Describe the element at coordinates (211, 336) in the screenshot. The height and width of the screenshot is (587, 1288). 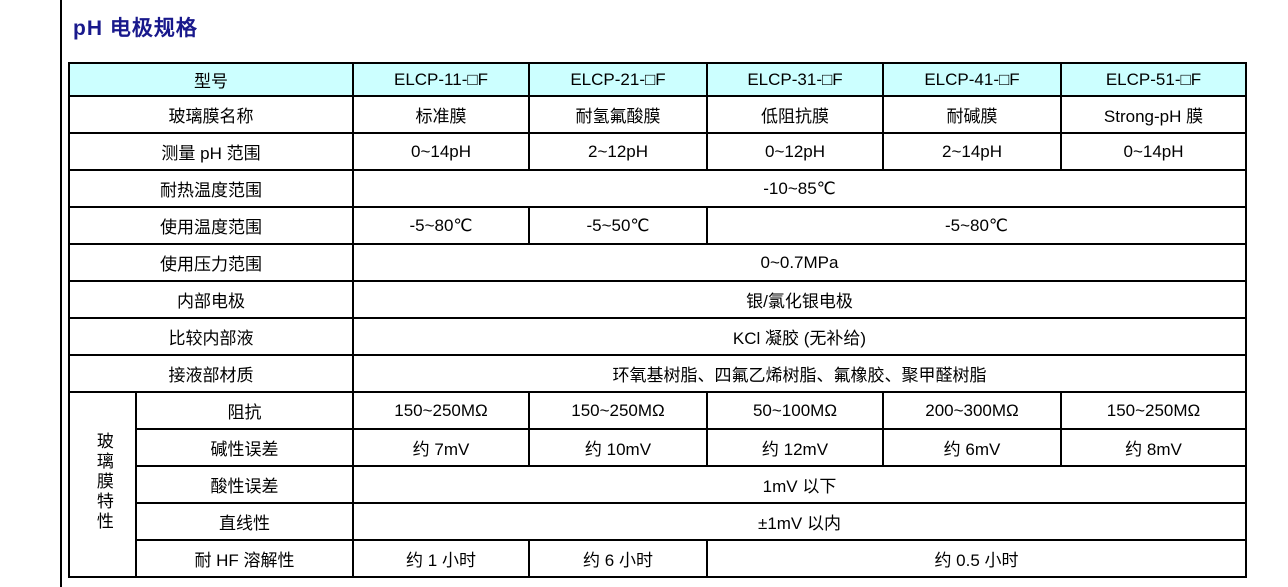
I see `row-label: 比较内部液` at that location.